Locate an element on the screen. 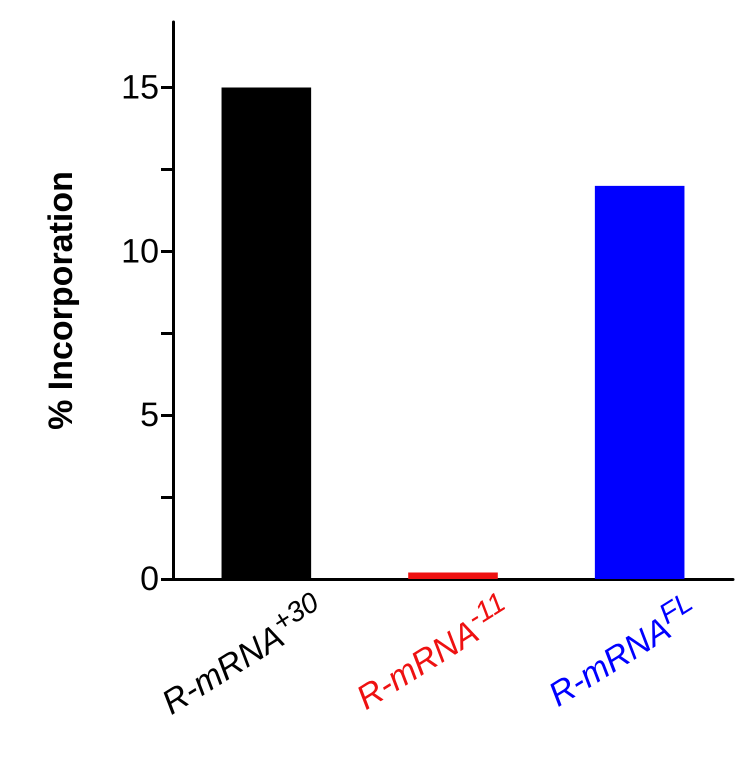 This screenshot has width=743, height=774. y-tick-label: 0 is located at coordinates (149, 579).